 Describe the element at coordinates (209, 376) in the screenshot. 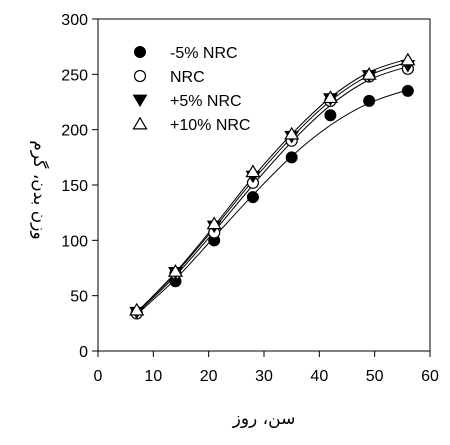

I see `x-tick-label: 20` at that location.